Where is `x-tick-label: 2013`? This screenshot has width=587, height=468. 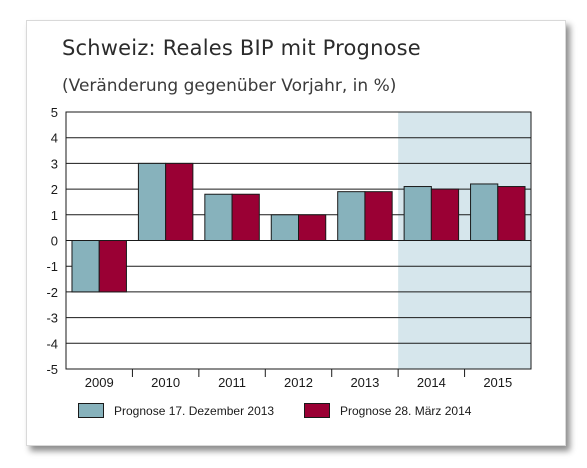 x-tick-label: 2013 is located at coordinates (364, 382).